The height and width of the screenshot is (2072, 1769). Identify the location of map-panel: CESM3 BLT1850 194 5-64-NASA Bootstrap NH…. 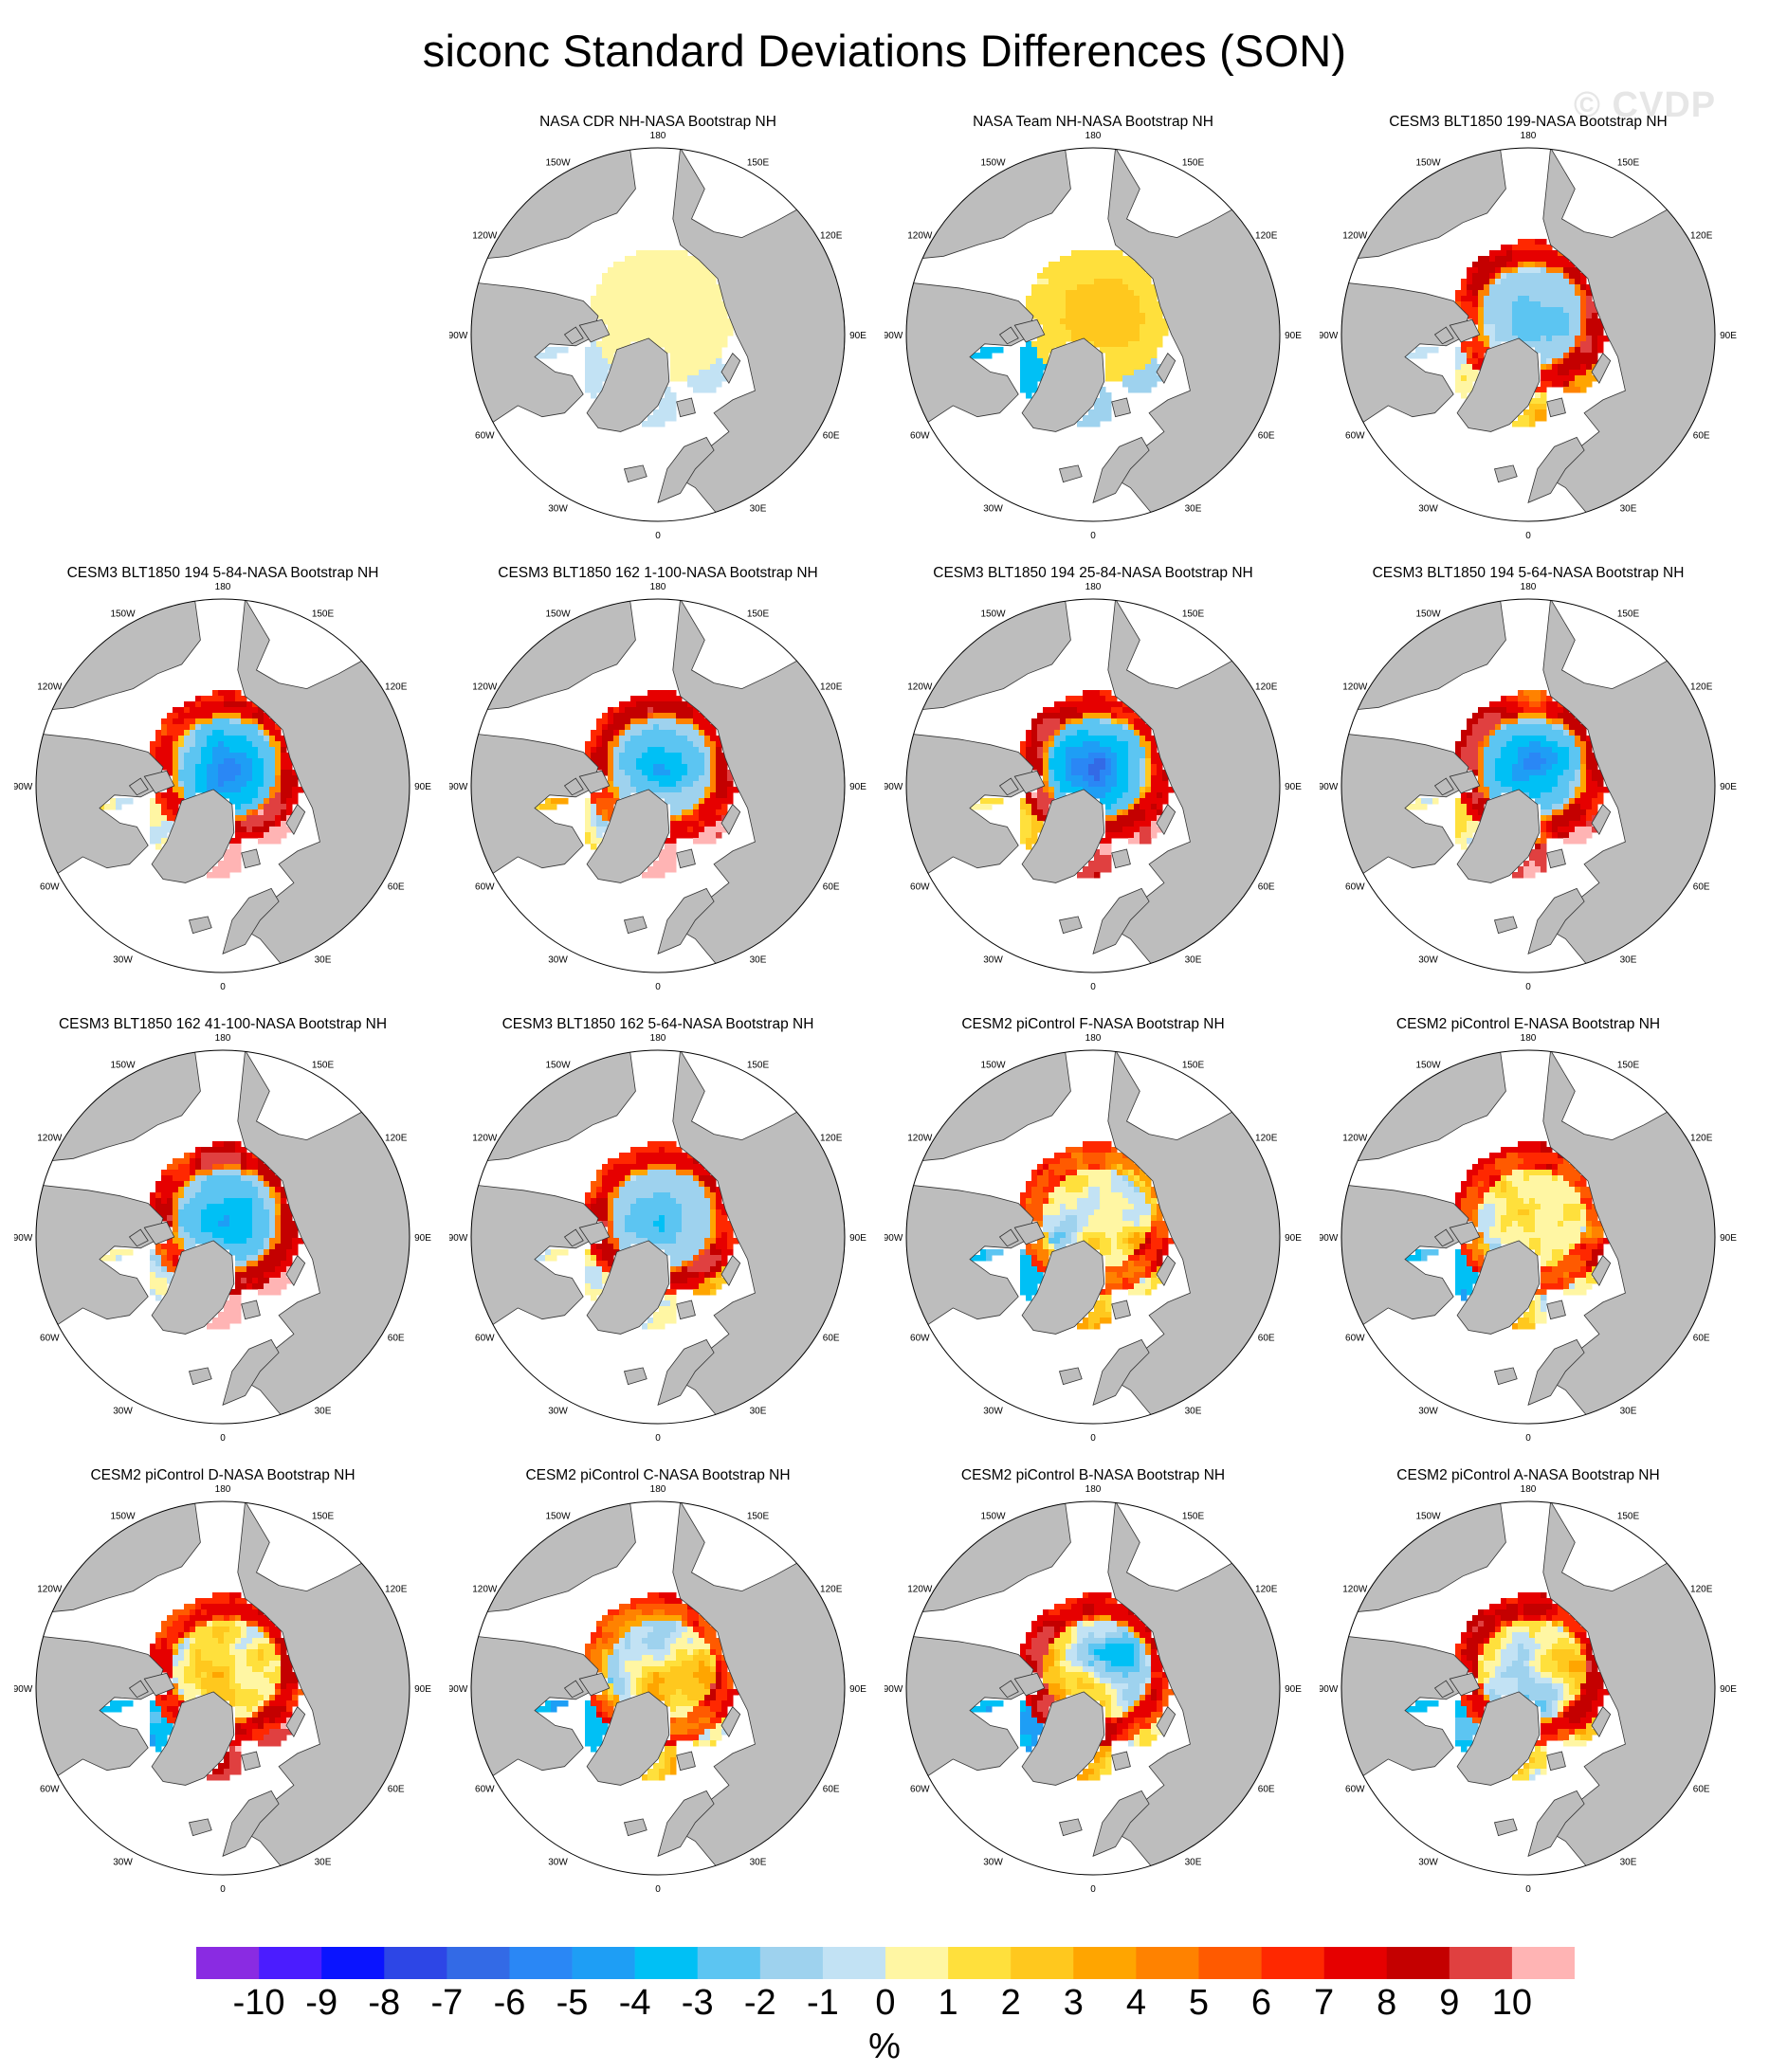
(1529, 778).